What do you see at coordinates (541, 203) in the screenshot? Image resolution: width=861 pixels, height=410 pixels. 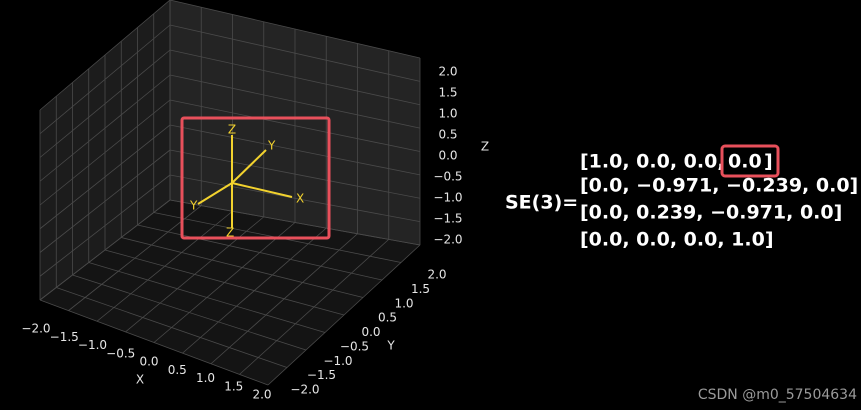 I see `matrix-label: SE(3)=` at bounding box center [541, 203].